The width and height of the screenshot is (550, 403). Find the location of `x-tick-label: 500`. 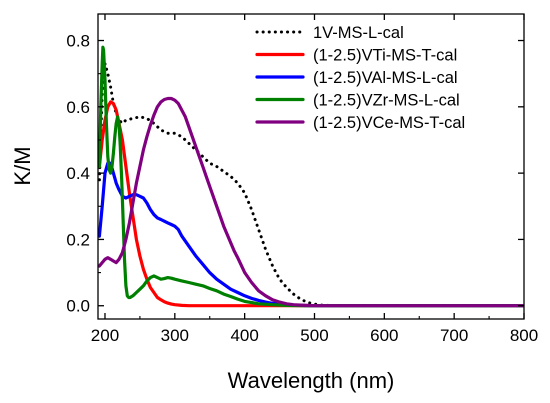

x-tick-label: 500 is located at coordinates (314, 335).